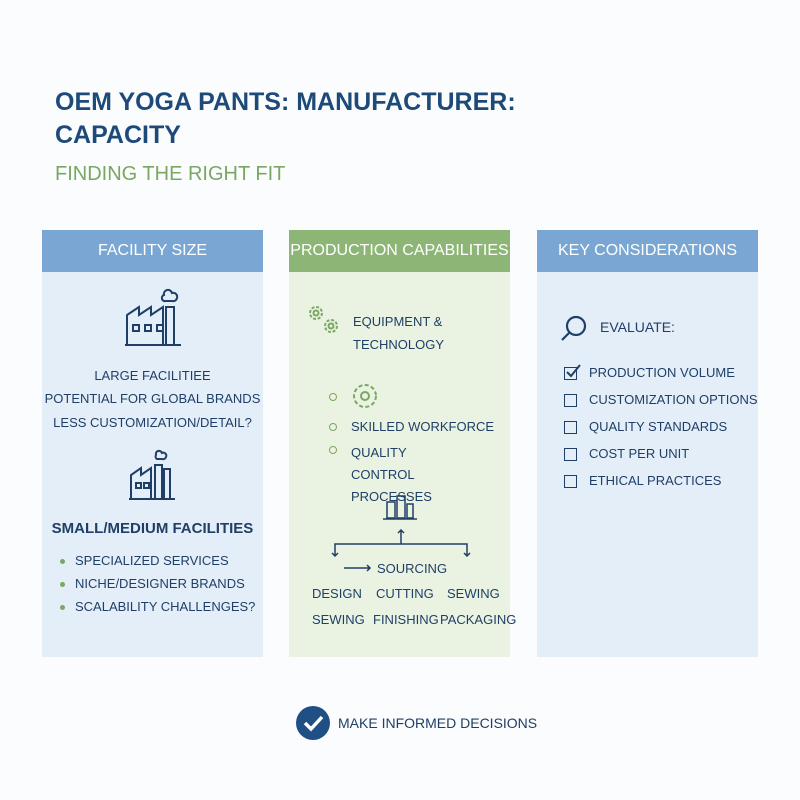  I want to click on checklist-item: PRODUCTION VOLUME, so click(662, 372).